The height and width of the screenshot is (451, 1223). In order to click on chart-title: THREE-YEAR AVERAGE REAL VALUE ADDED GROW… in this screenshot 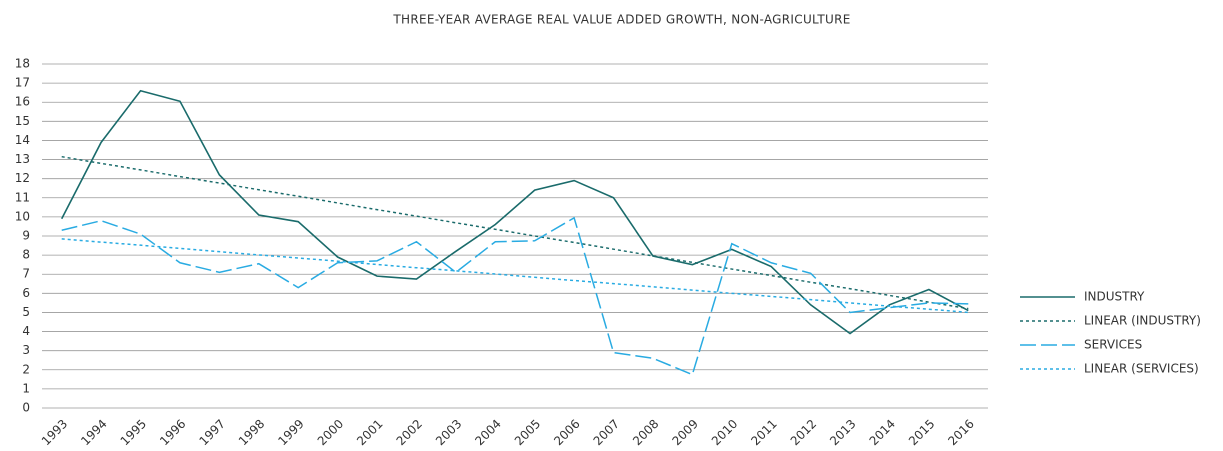, I will do `click(621, 20)`.